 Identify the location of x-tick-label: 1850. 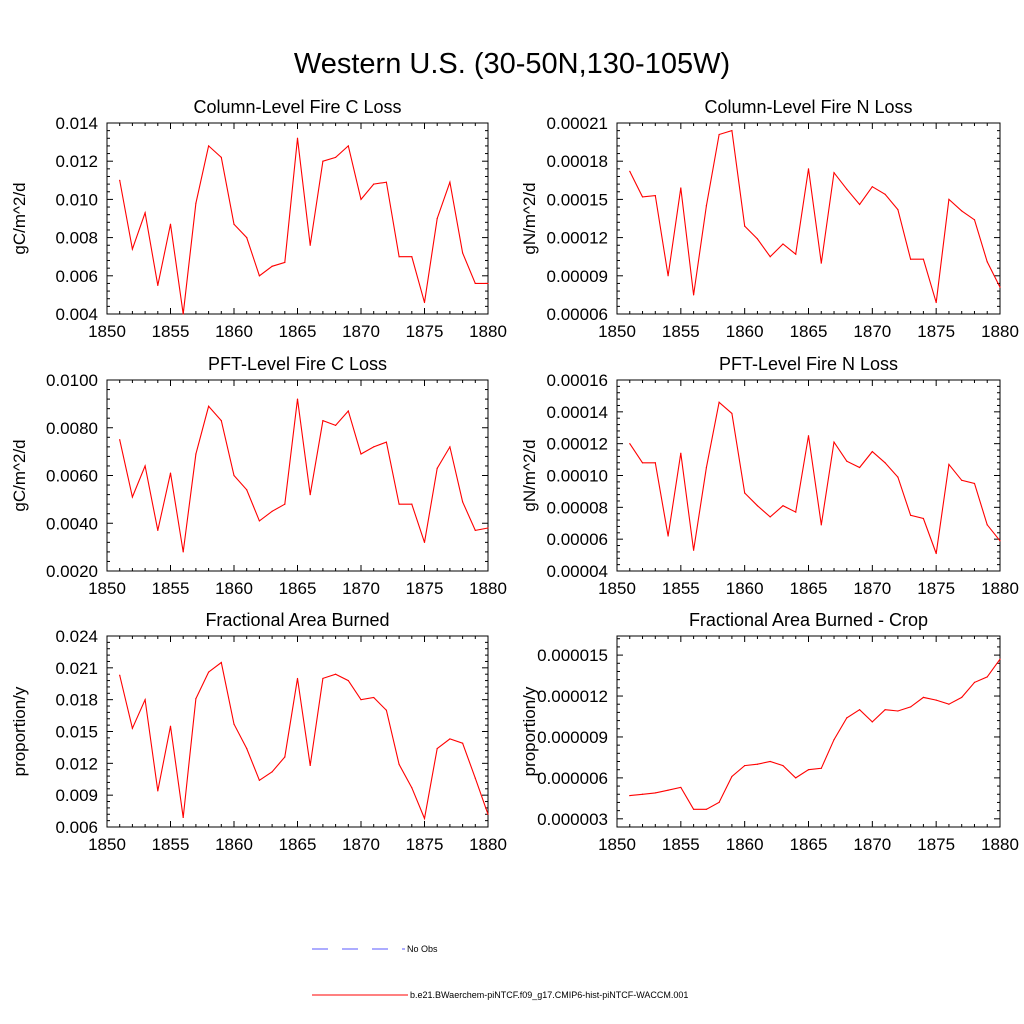
(617, 331).